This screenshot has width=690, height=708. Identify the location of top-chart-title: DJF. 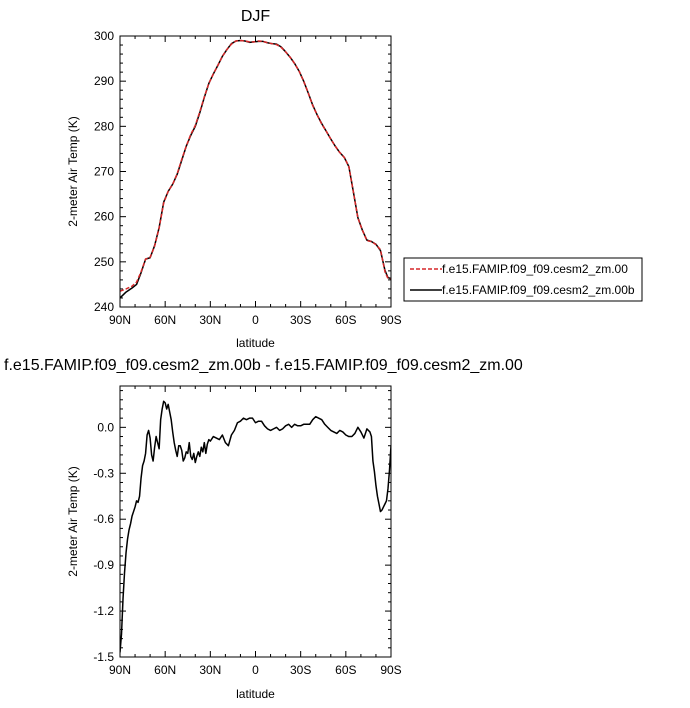
(256, 16).